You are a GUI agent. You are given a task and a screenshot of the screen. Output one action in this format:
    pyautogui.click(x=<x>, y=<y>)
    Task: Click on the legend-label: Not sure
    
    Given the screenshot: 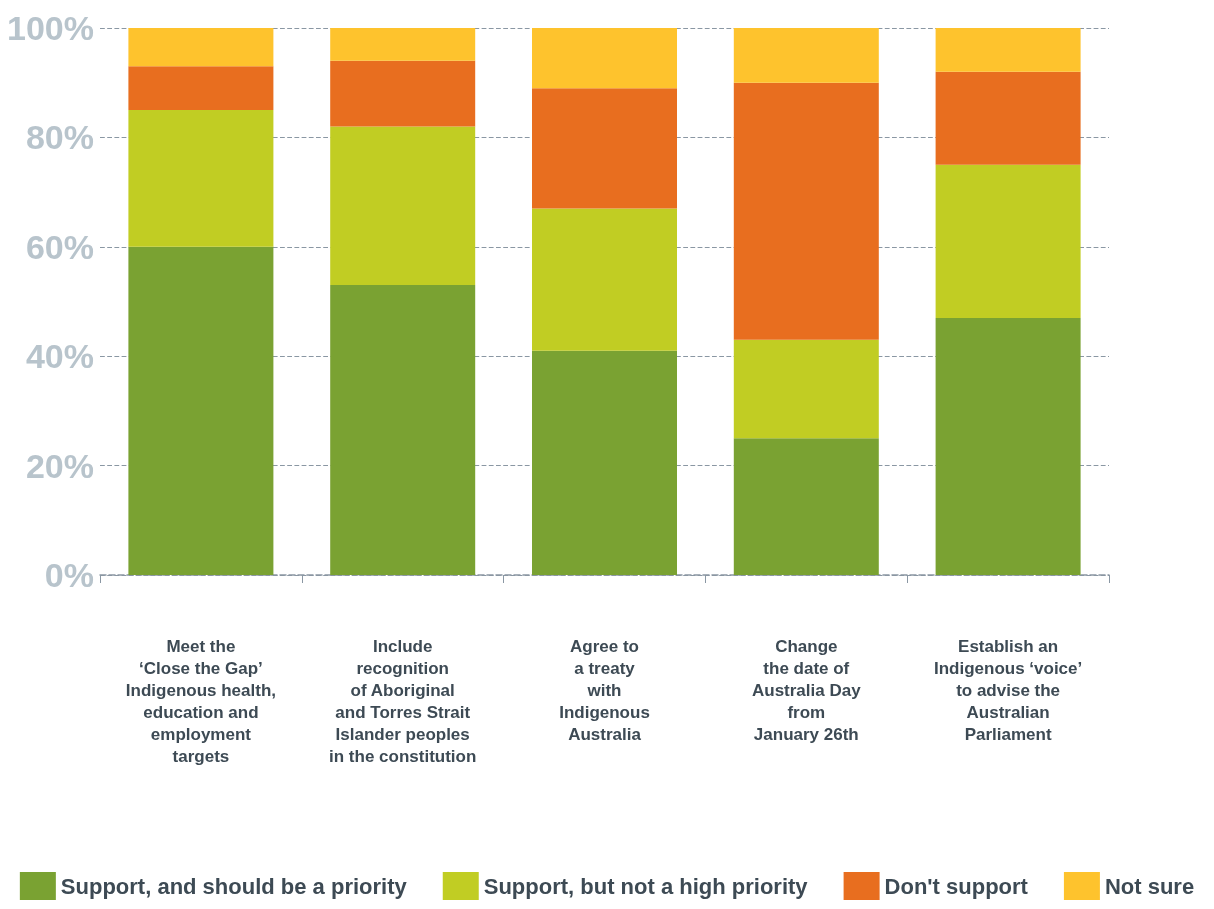 What is the action you would take?
    pyautogui.click(x=1149, y=886)
    